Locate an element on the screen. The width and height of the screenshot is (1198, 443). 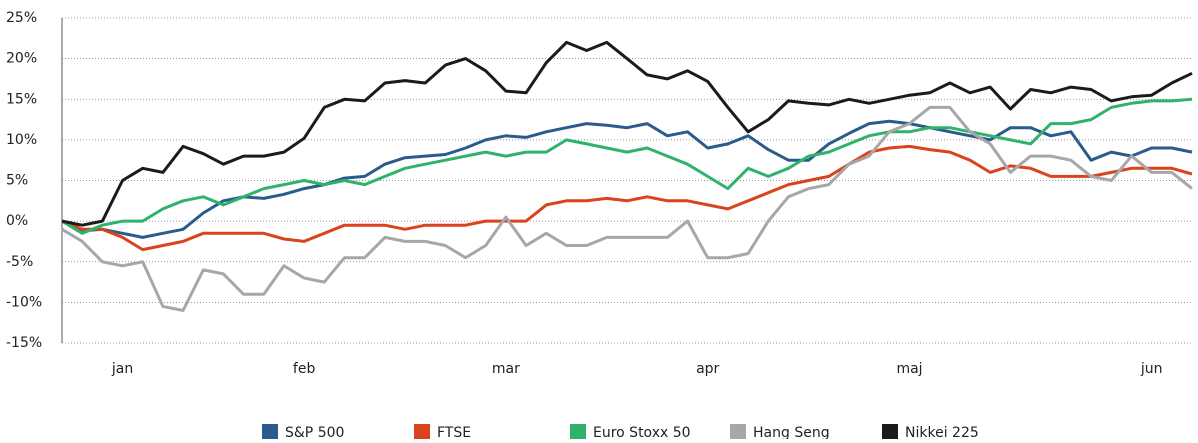
y-tick-label: 0% is located at coordinates (17, 221).